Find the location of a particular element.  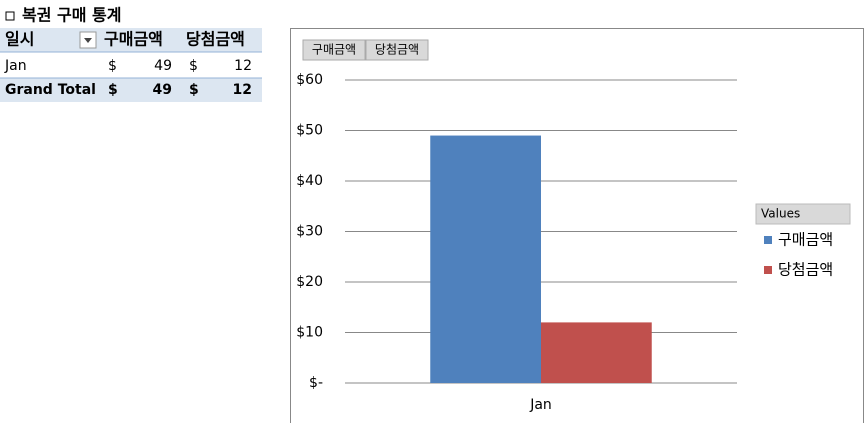

y-tick-label: $50 is located at coordinates (309, 131).